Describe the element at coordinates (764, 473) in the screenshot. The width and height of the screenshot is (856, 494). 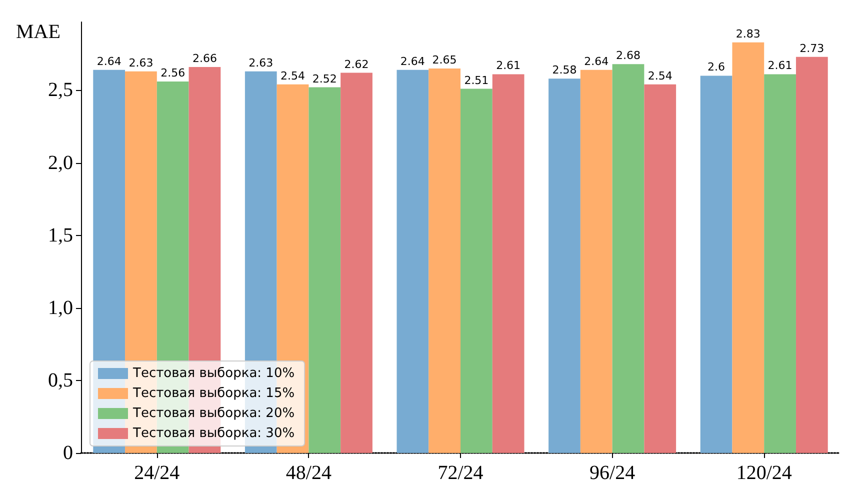
I see `x-tick-label: 120/24` at that location.